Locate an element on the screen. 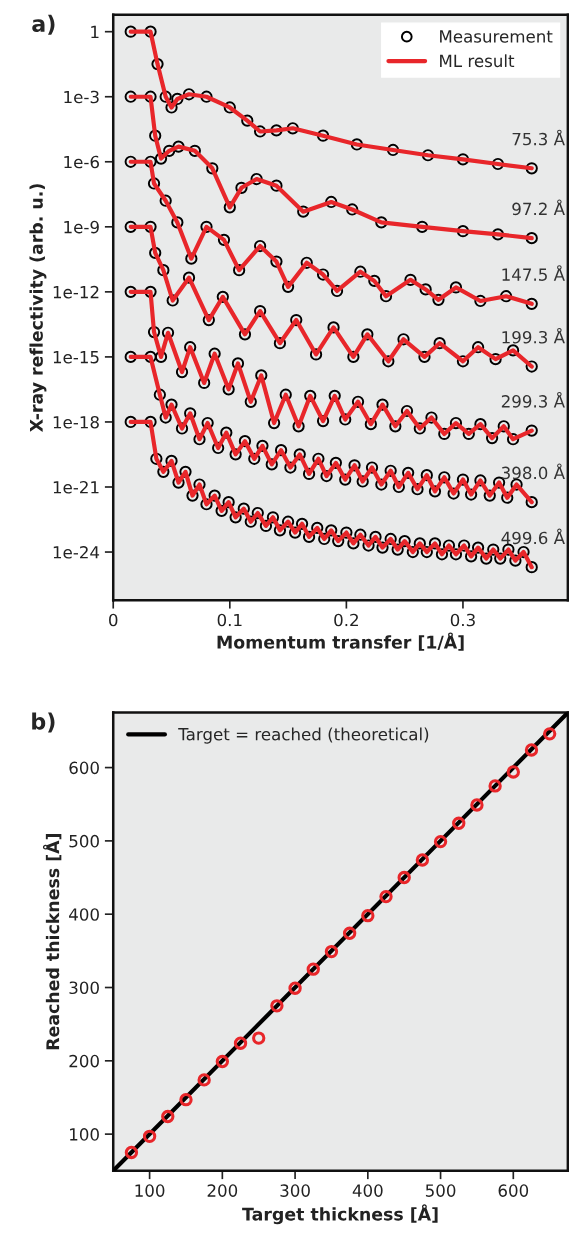 The width and height of the screenshot is (569, 1235). y-tick-label: 200 is located at coordinates (84, 1061).